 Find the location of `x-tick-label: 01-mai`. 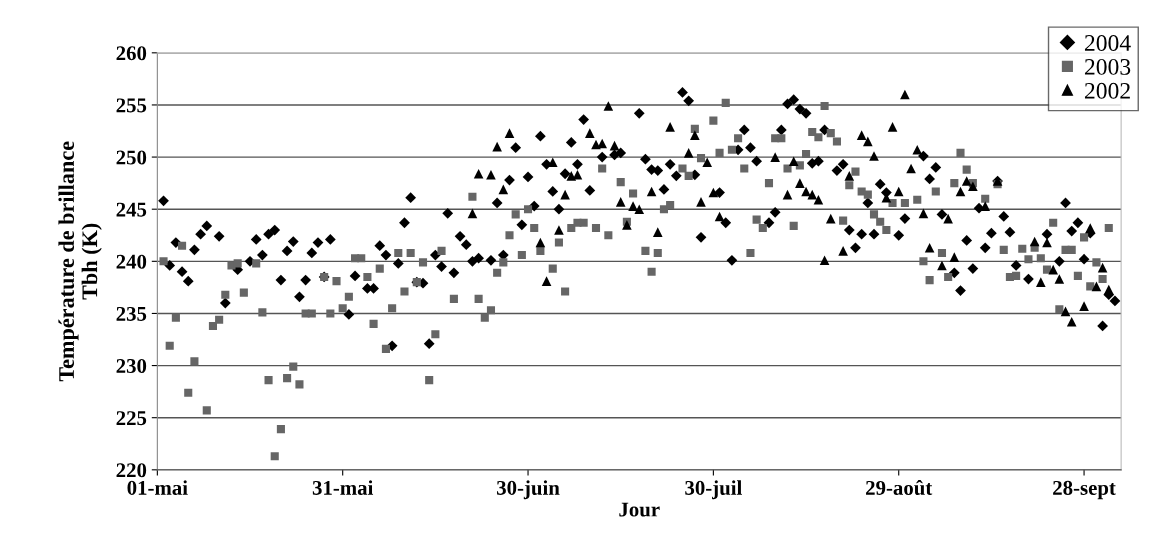

x-tick-label: 01-mai is located at coordinates (157, 487).